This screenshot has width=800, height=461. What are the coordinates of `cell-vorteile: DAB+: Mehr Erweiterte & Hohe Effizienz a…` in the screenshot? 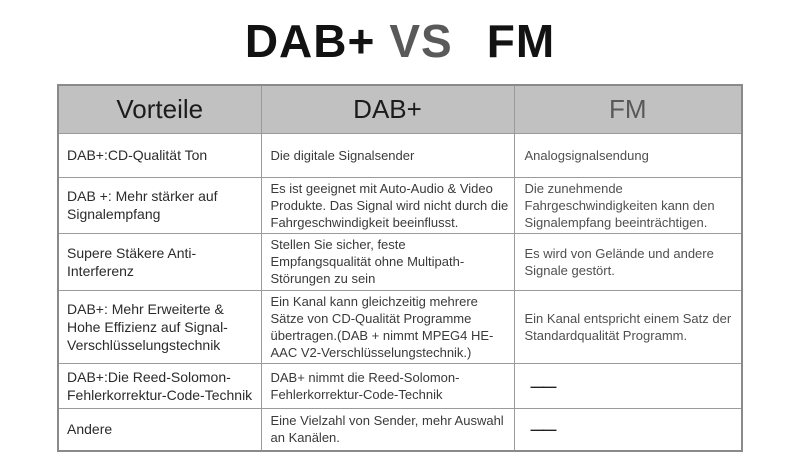 It's located at (159, 327).